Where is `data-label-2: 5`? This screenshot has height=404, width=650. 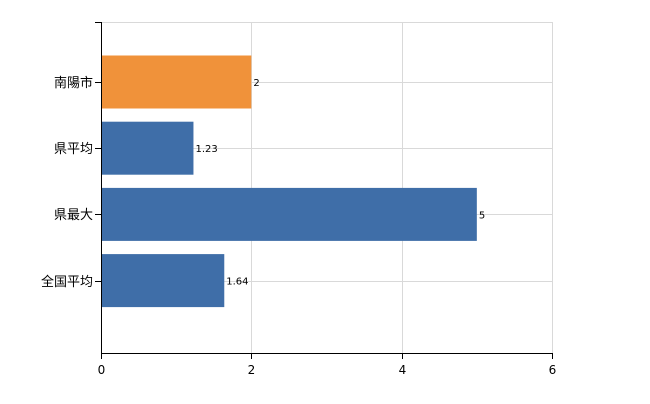 data-label-2: 5 is located at coordinates (482, 215).